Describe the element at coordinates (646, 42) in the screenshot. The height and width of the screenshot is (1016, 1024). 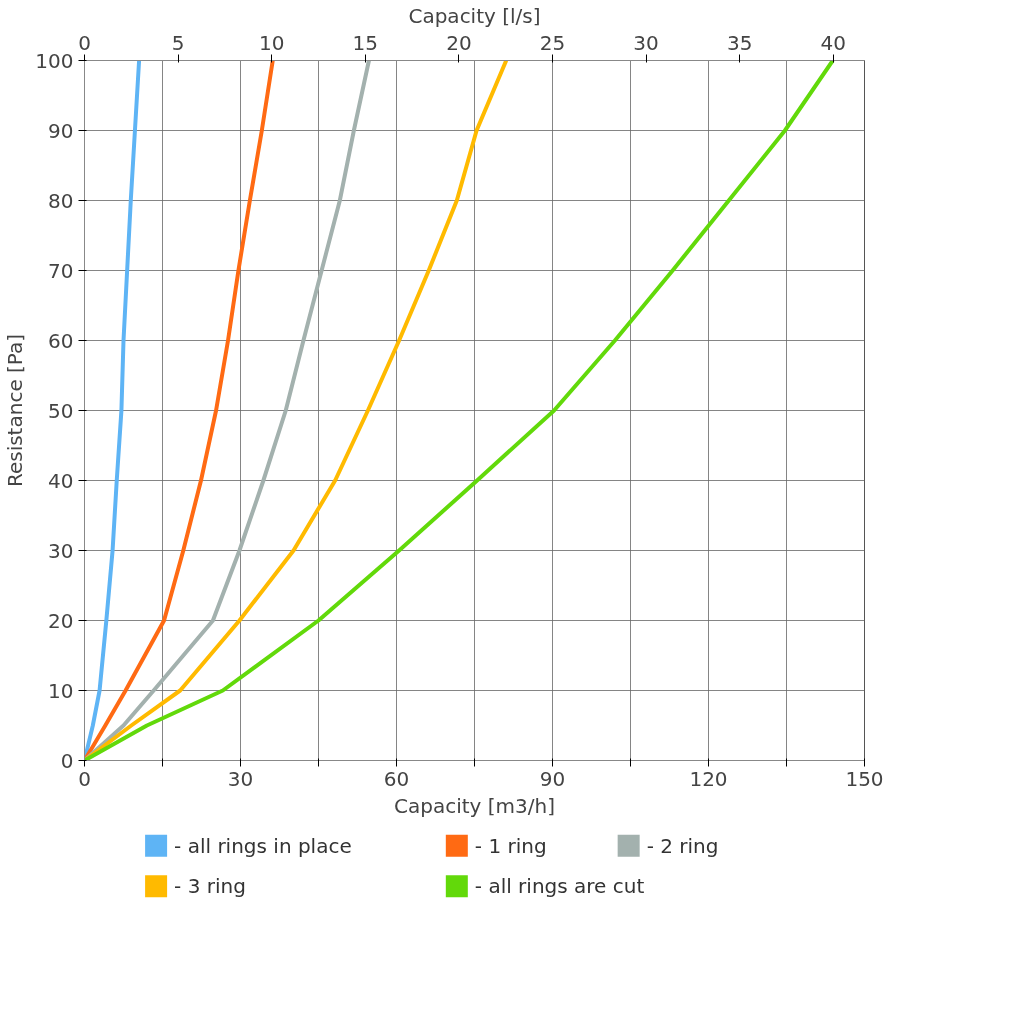
I see `x2-tick-label: 30` at that location.